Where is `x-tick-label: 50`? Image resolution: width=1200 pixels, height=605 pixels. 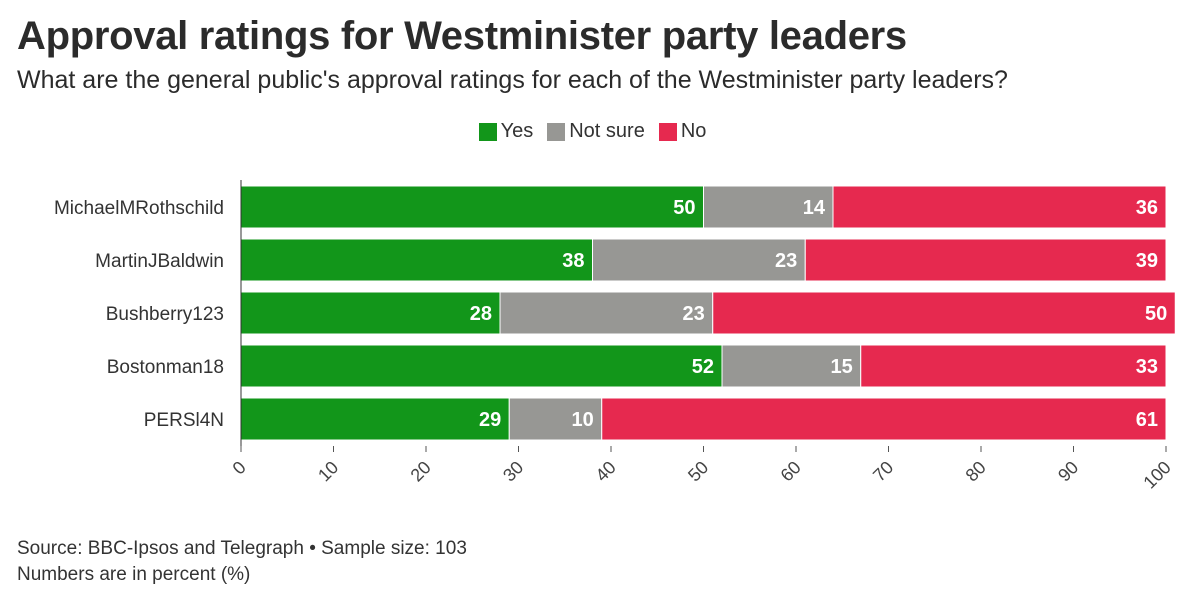 x-tick-label: 50 is located at coordinates (698, 471).